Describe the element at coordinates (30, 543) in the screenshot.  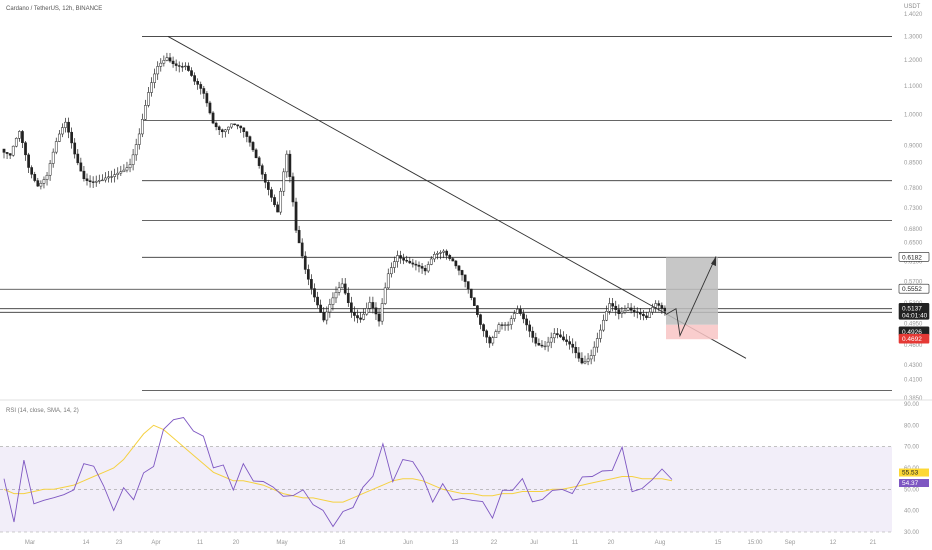
I see `time-tick-label: Mar` at that location.